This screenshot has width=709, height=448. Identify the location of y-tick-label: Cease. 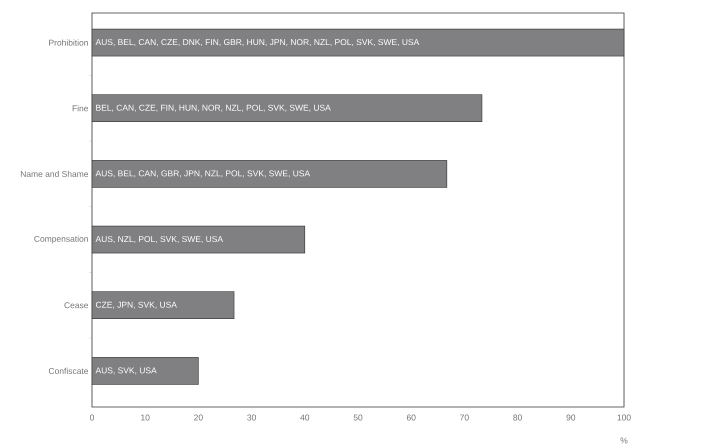
(76, 305).